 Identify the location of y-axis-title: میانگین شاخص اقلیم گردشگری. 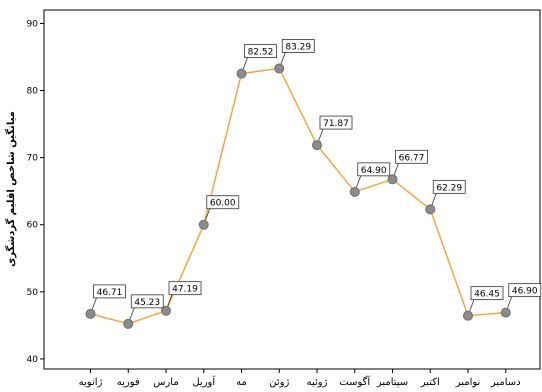
(10, 189).